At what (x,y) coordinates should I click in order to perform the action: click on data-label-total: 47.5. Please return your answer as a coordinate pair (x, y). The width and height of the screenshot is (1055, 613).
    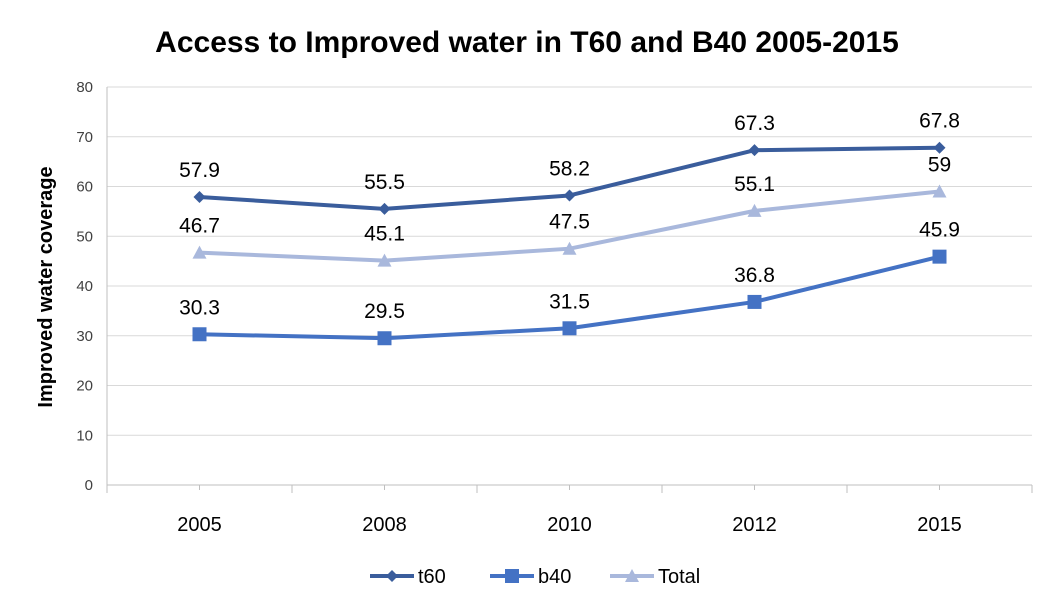
    Looking at the image, I should click on (569, 222).